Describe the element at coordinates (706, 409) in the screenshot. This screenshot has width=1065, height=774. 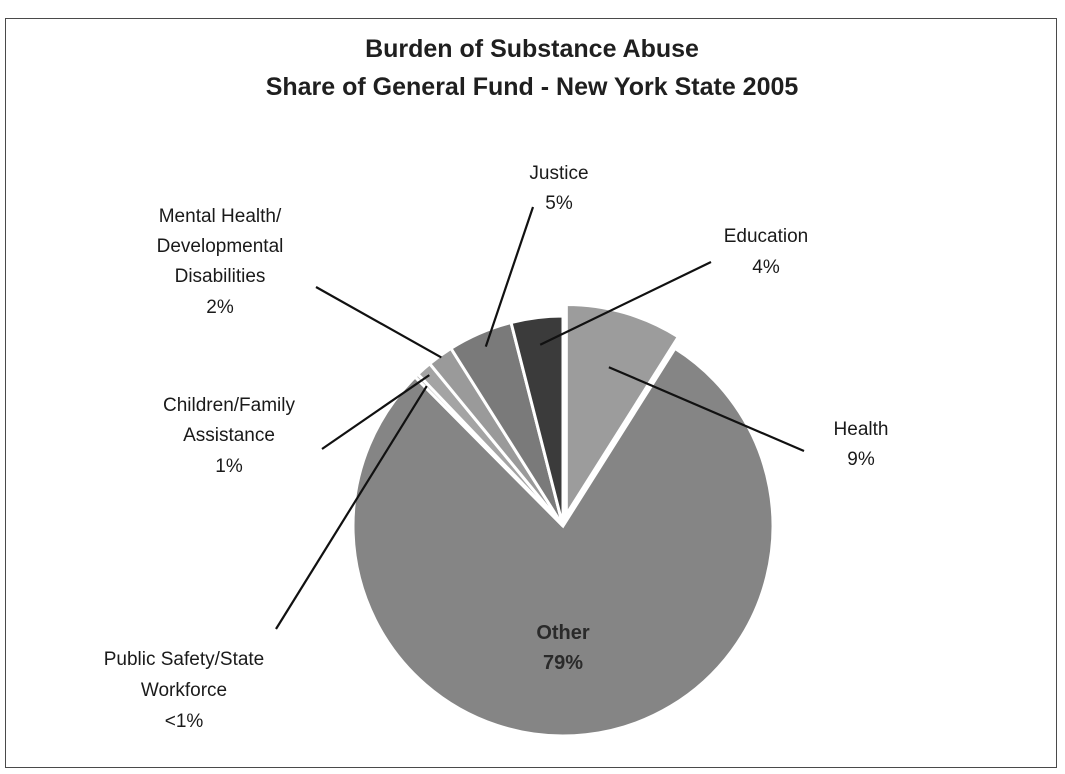
I see `leader-line-health` at that location.